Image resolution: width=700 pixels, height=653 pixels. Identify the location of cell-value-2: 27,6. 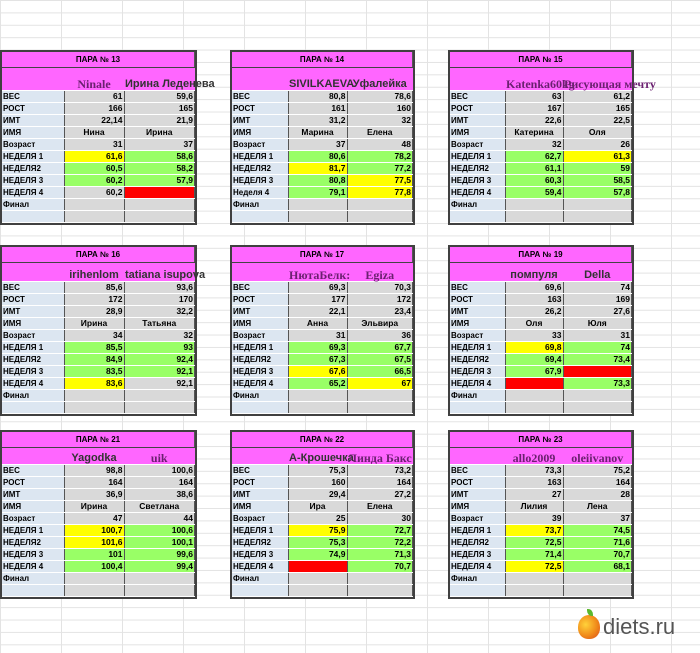
(597, 311).